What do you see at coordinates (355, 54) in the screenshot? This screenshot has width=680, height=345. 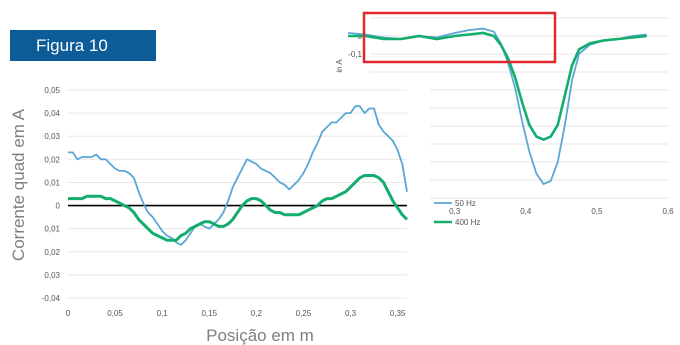 I see `background-y-tick-label: -0,1` at bounding box center [355, 54].